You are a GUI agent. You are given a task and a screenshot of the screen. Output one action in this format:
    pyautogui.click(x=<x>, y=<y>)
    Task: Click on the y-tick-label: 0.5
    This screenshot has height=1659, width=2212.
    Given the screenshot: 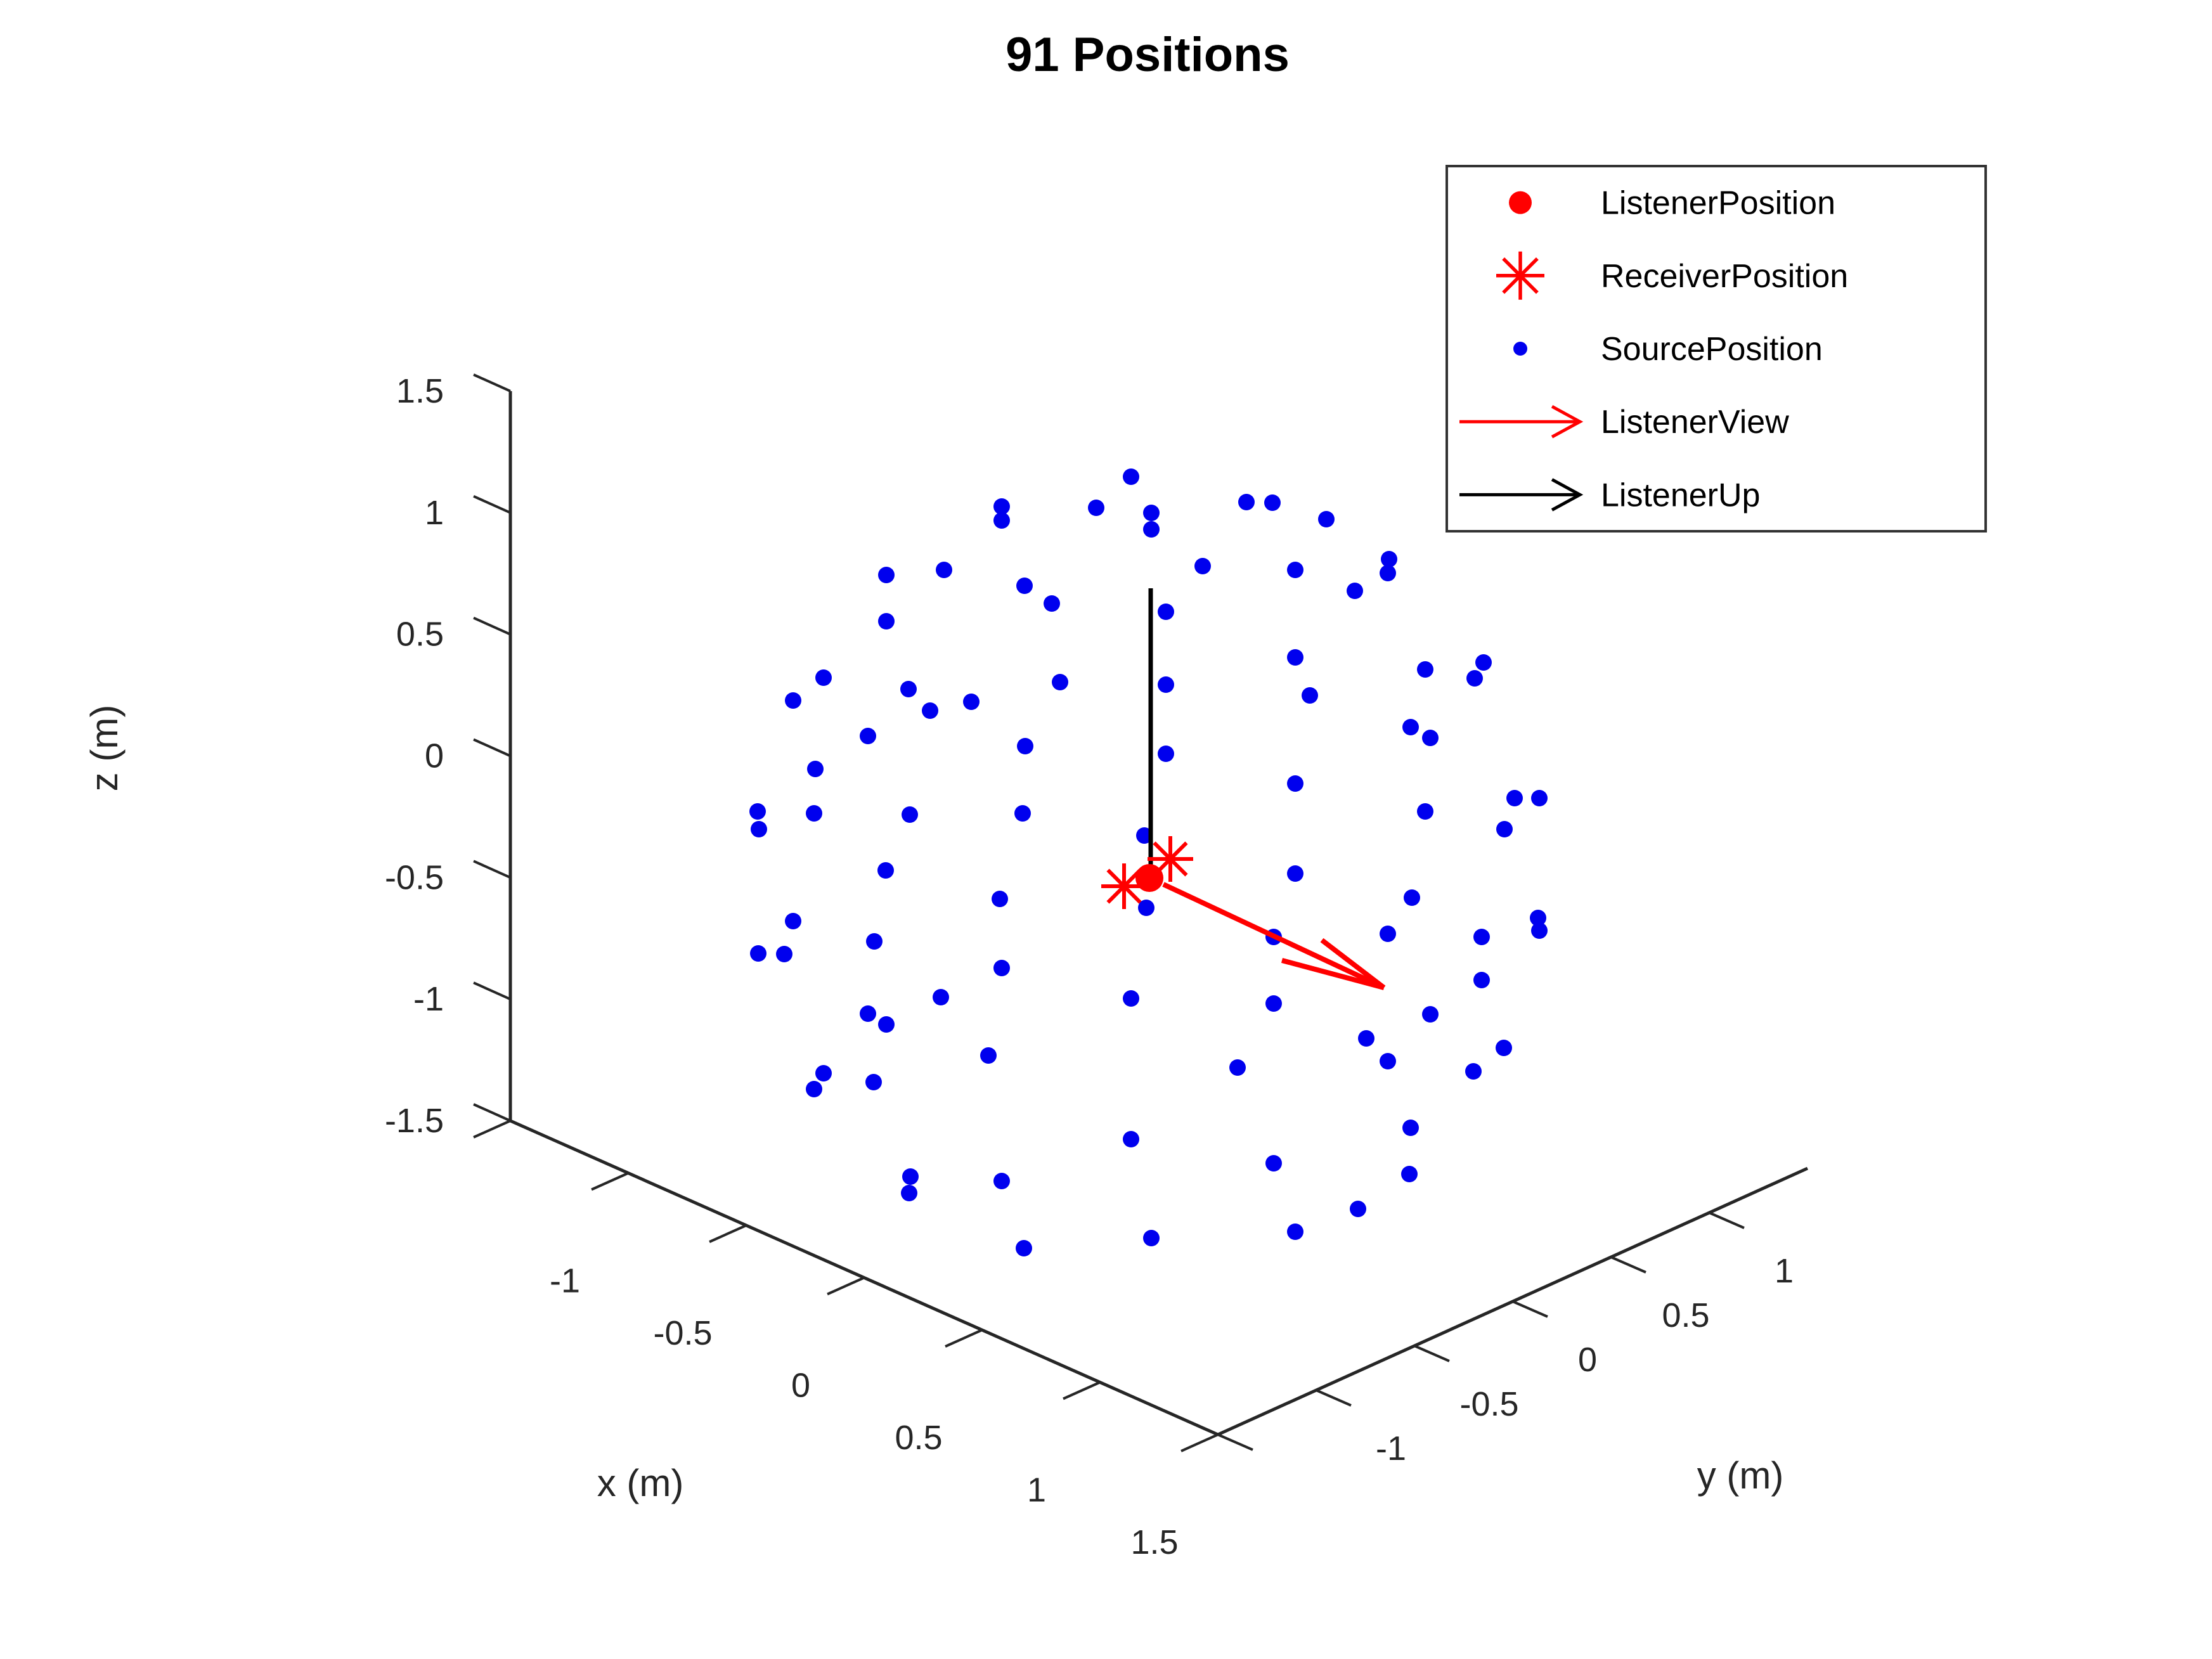 What is the action you would take?
    pyautogui.click(x=1685, y=1315)
    